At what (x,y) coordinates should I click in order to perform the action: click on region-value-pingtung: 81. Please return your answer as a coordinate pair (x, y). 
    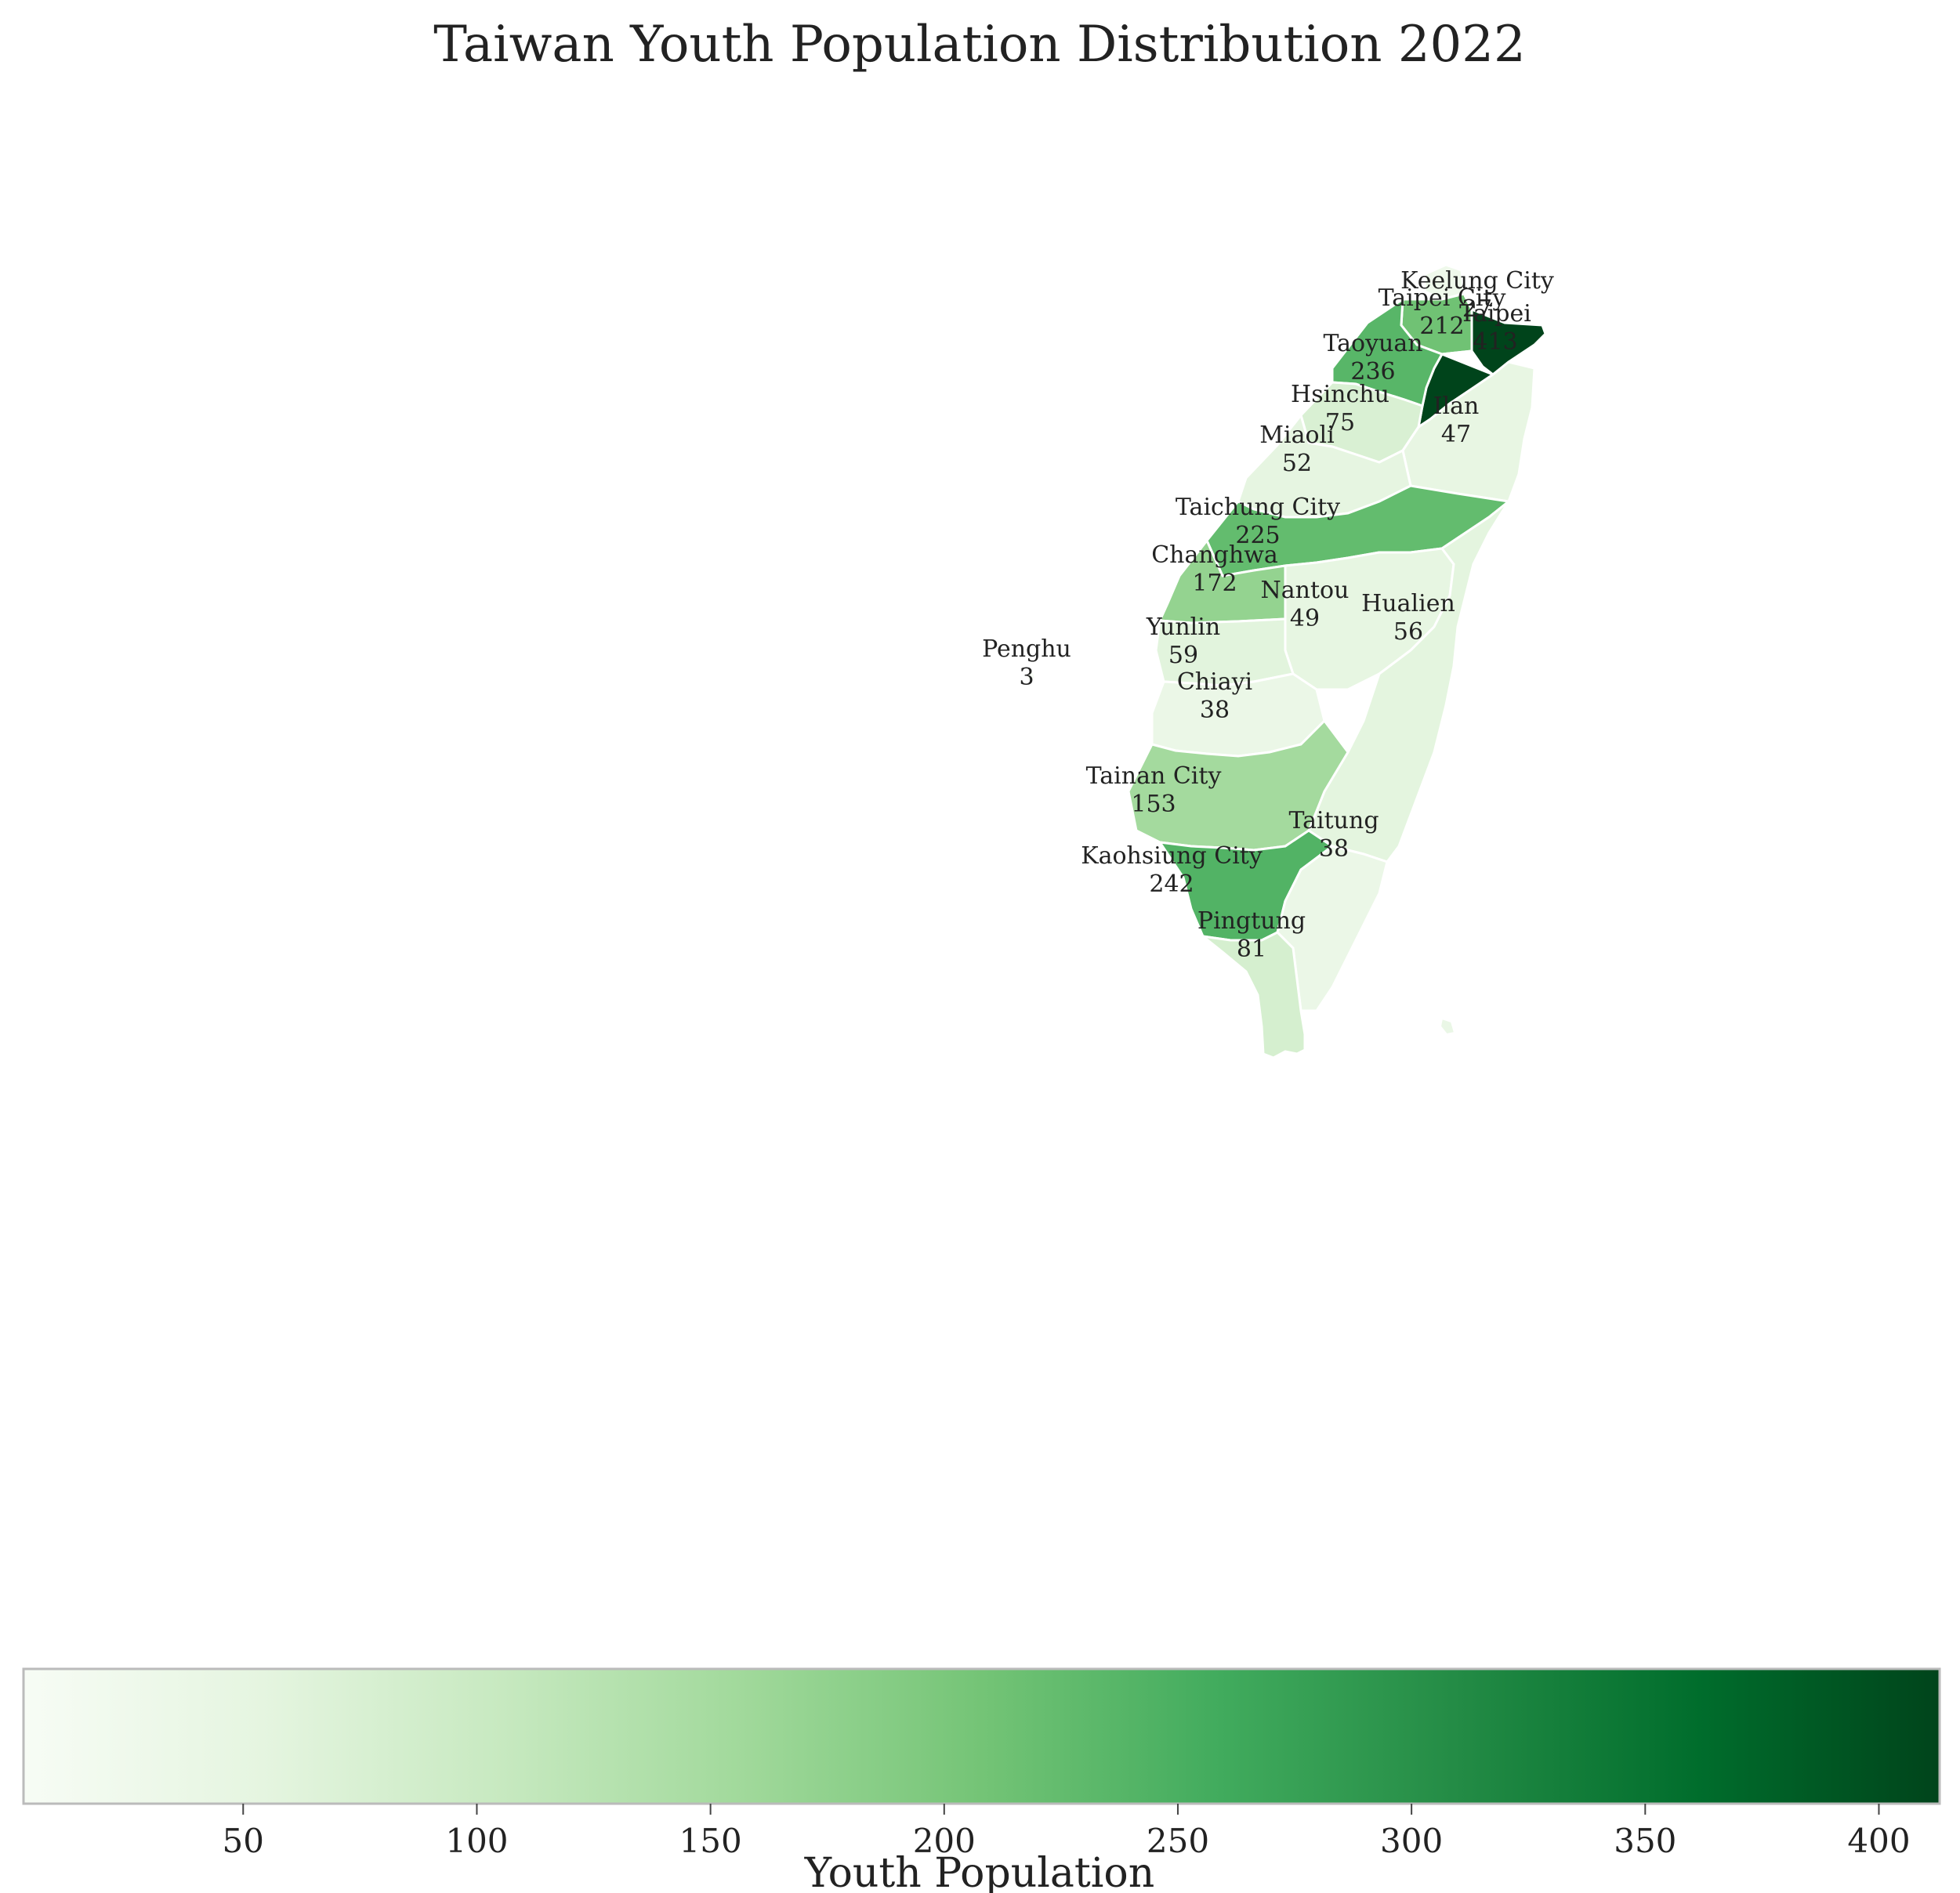
    Looking at the image, I should click on (1251, 949).